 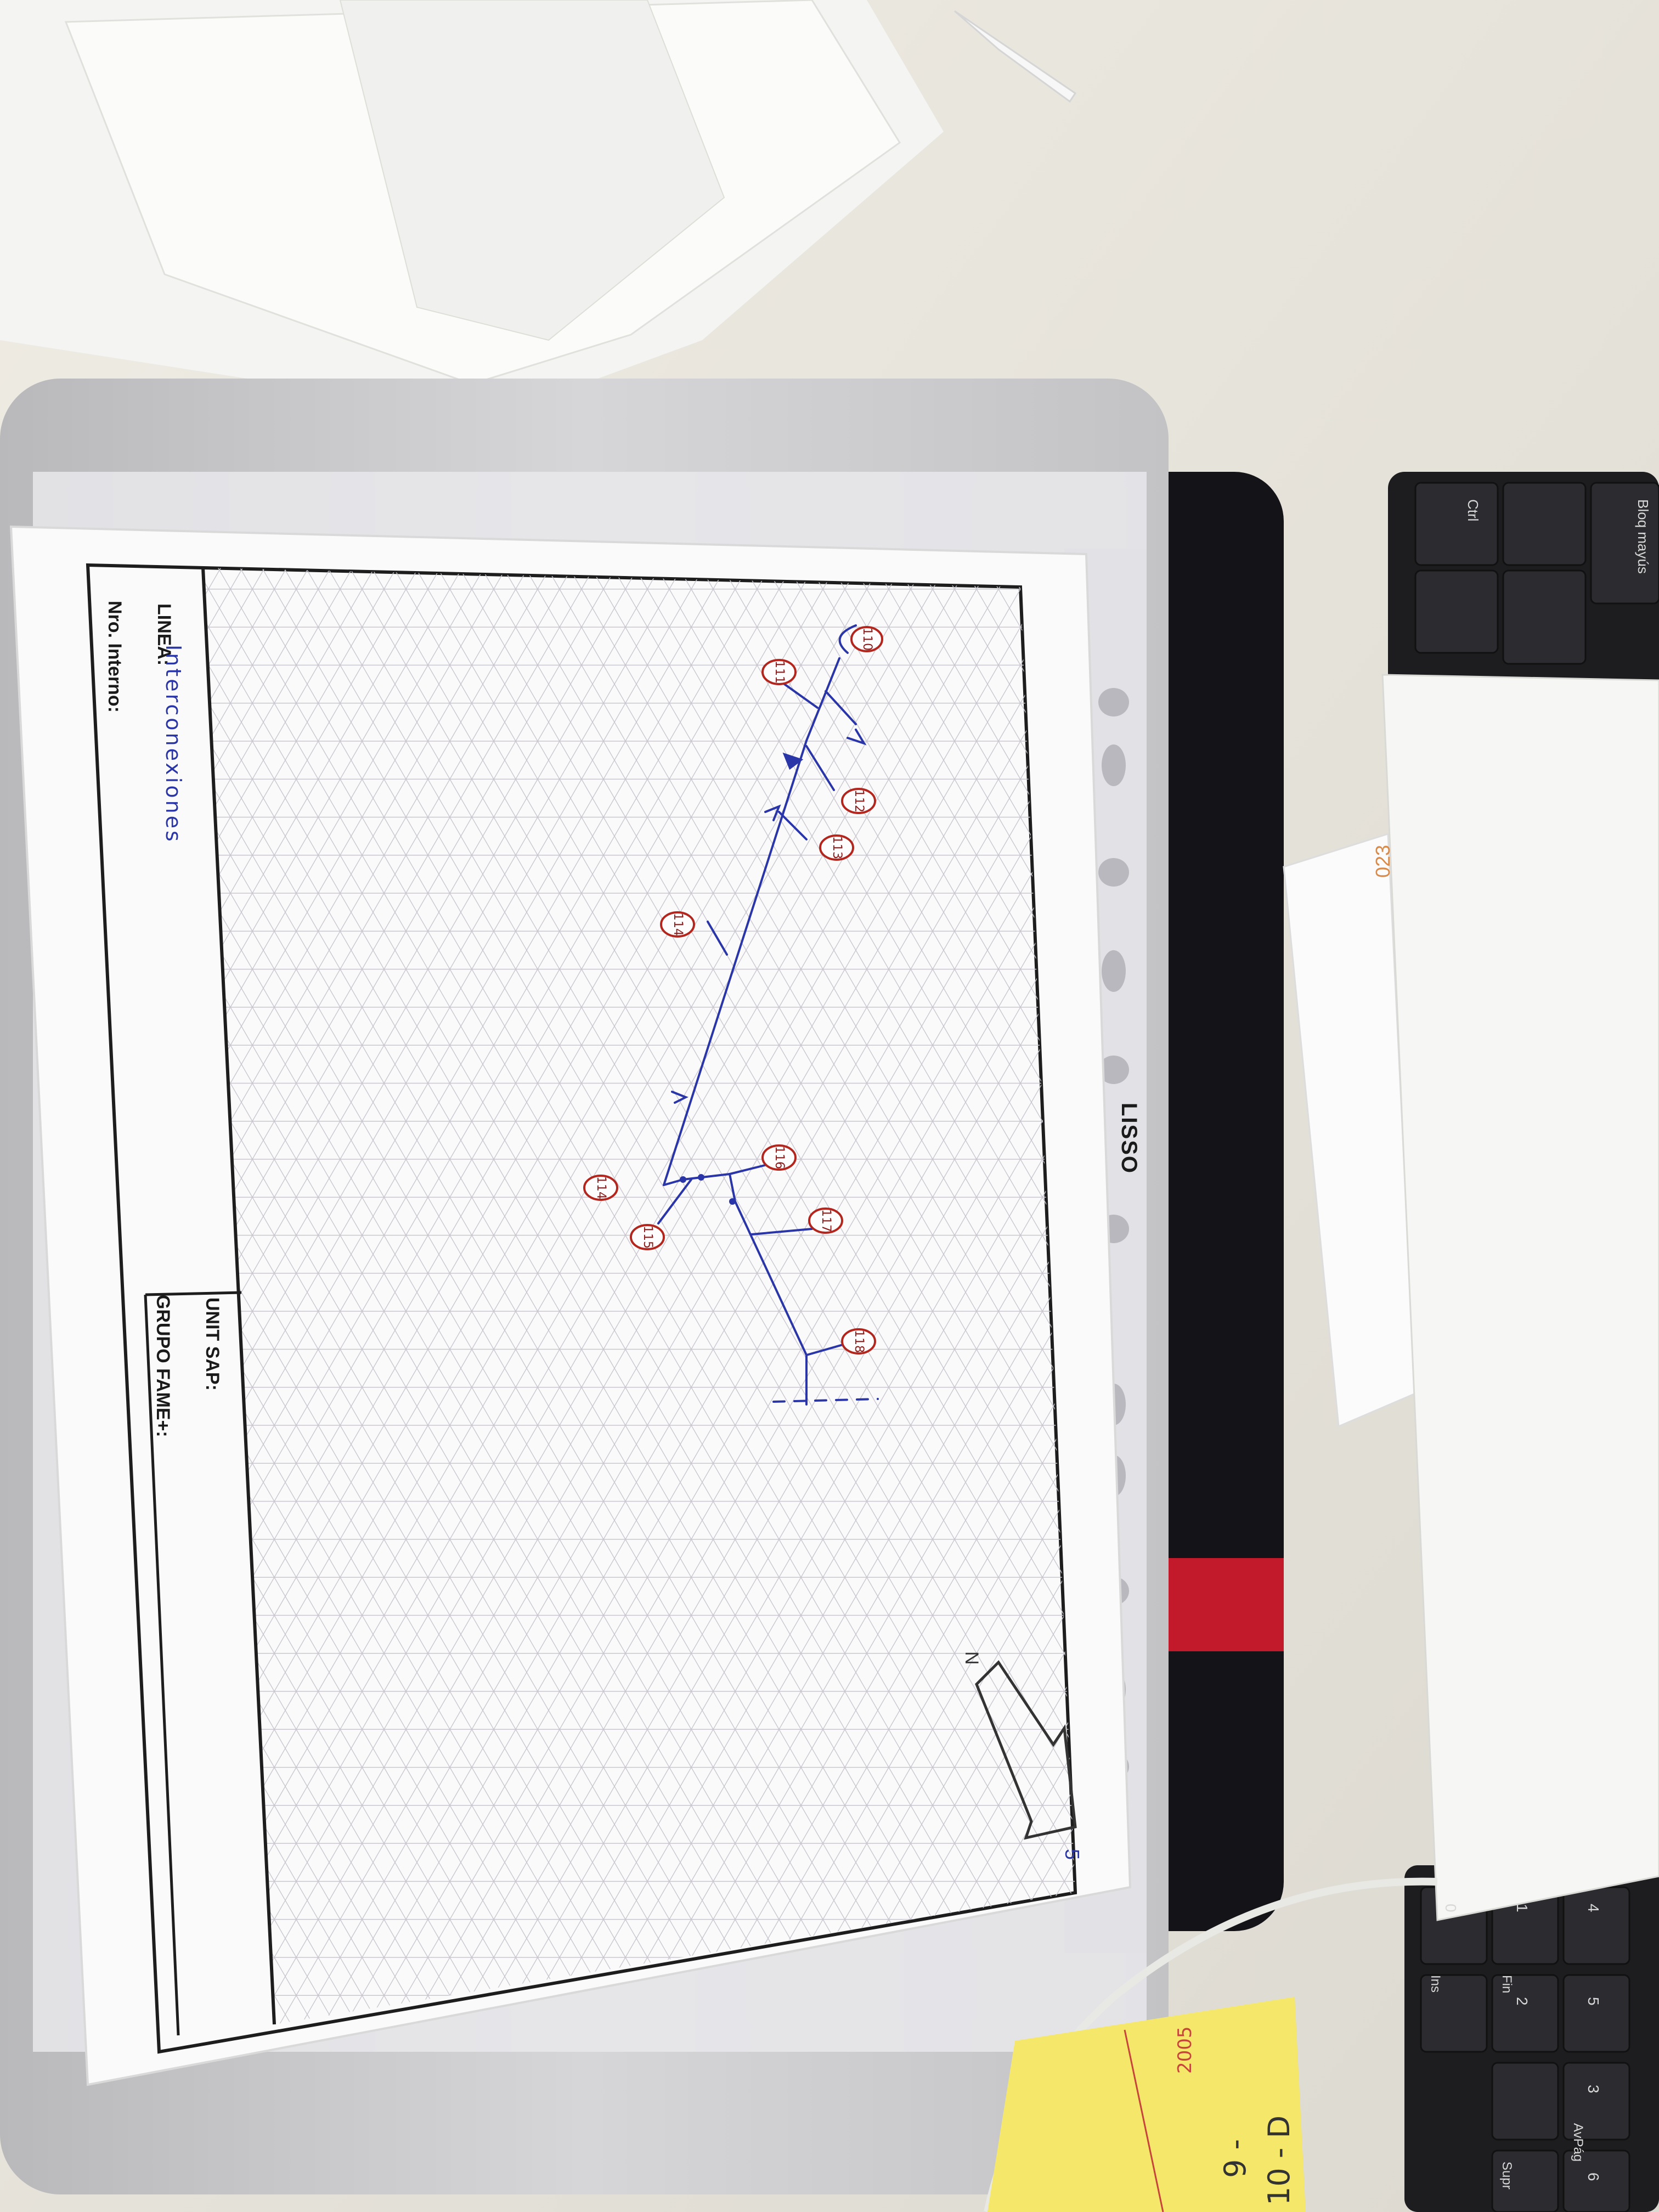 I want to click on tag-number-110: 110, so click(x=867, y=639).